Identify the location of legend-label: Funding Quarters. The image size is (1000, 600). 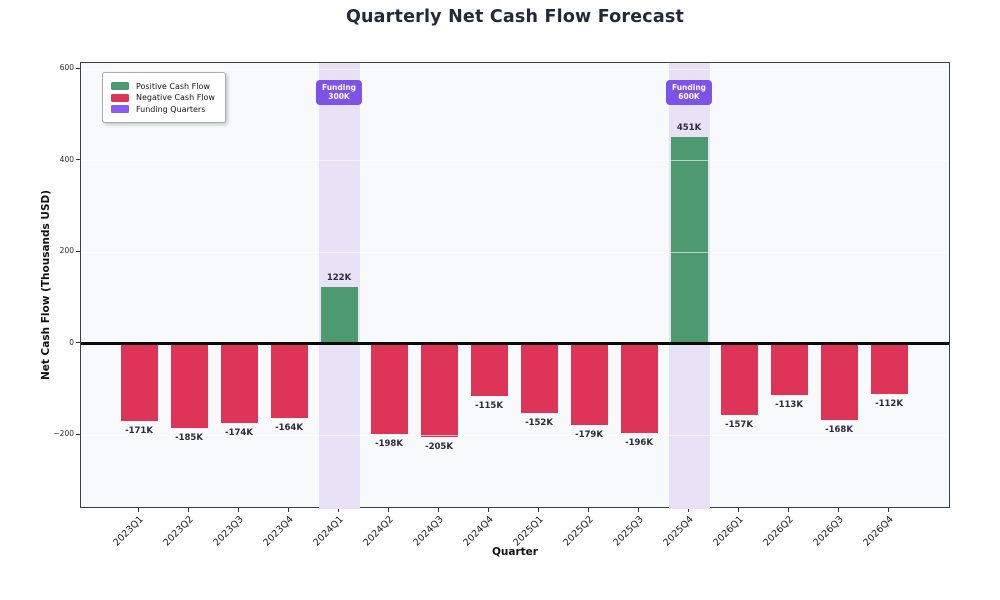
(171, 109).